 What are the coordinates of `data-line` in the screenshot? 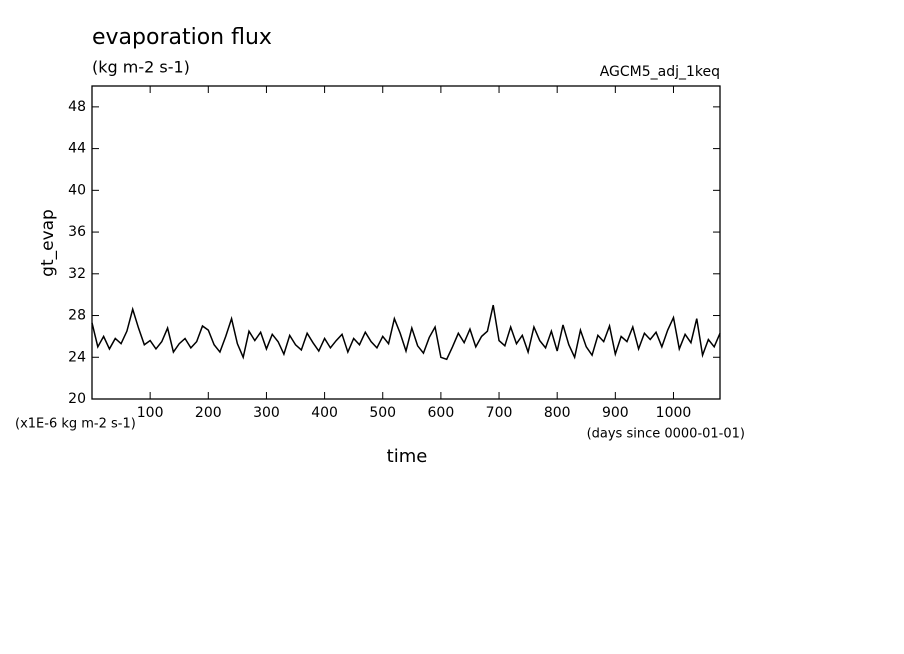 It's located at (406, 332).